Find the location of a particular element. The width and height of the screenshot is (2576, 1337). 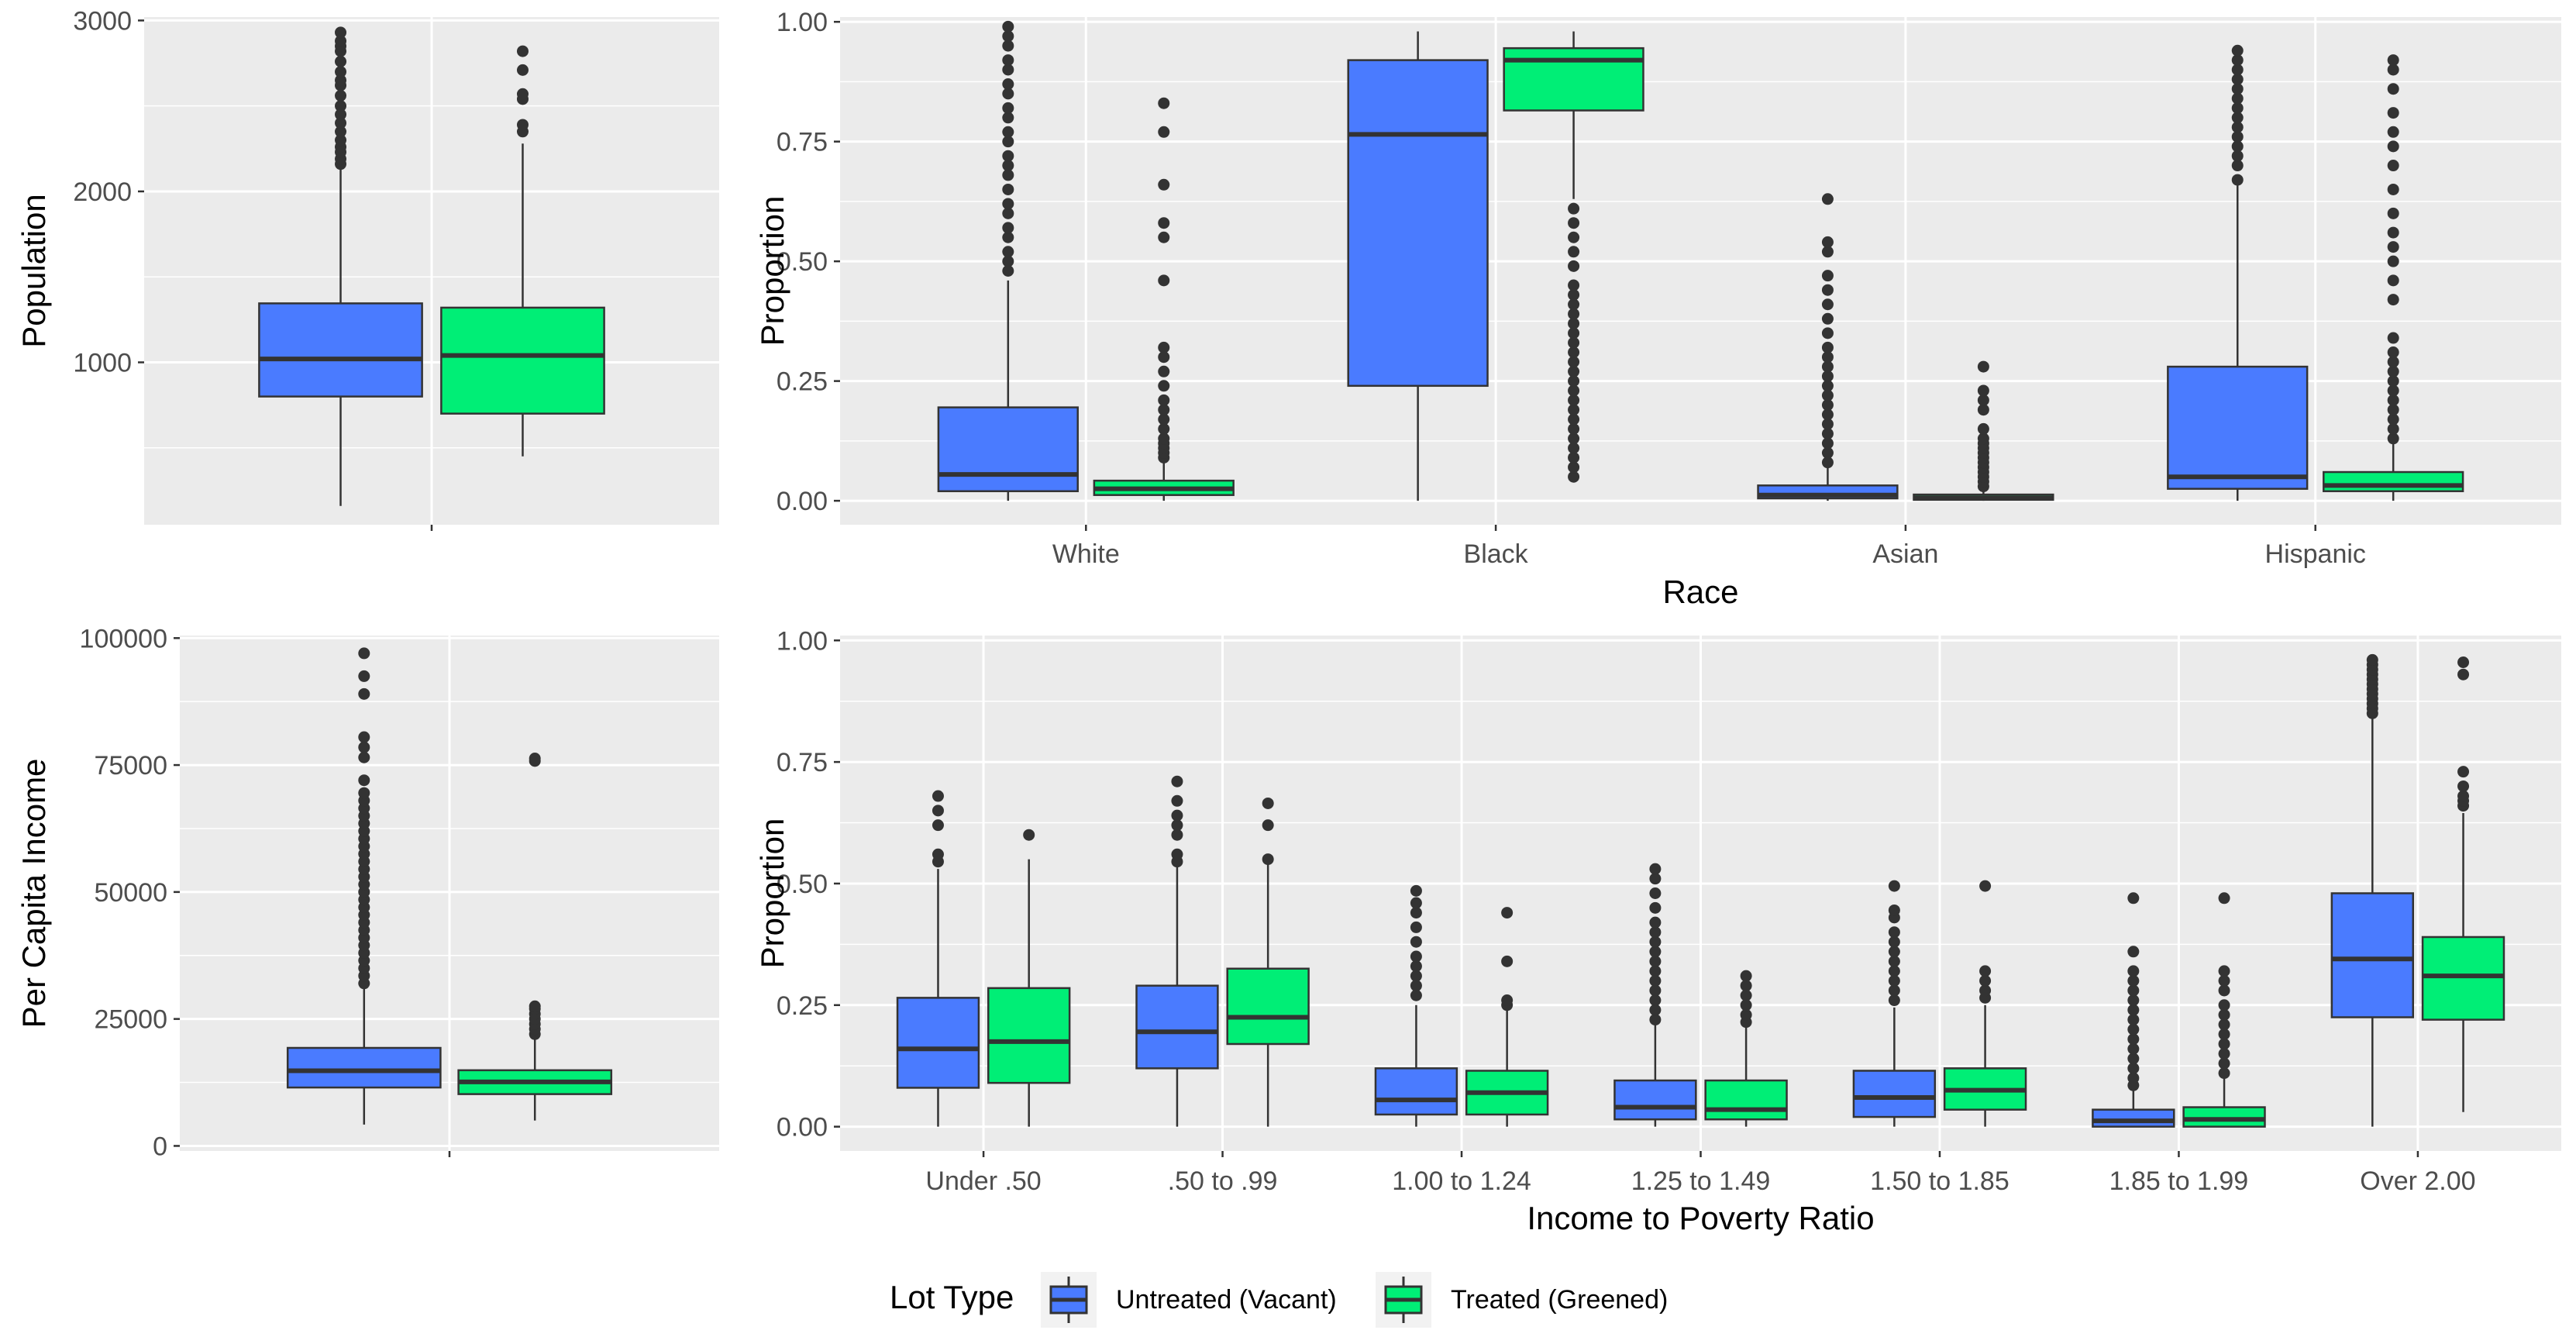

y-tick-label: 3000 is located at coordinates (102, 21).